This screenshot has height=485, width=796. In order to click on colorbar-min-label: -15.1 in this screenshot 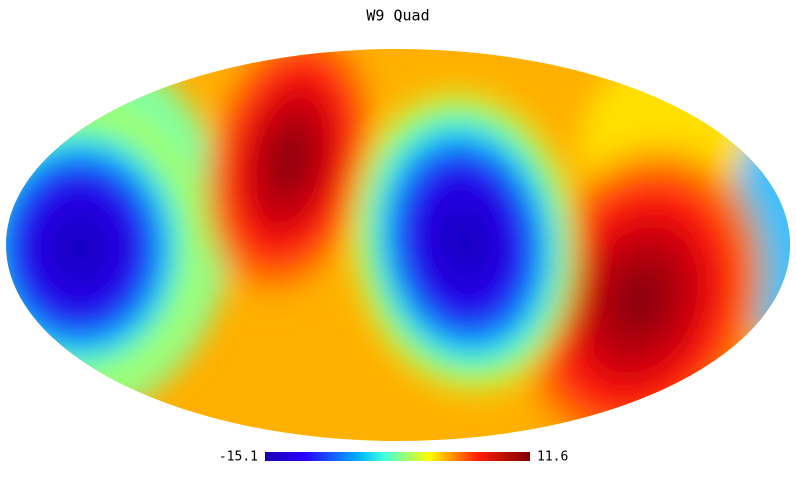, I will do `click(238, 457)`.